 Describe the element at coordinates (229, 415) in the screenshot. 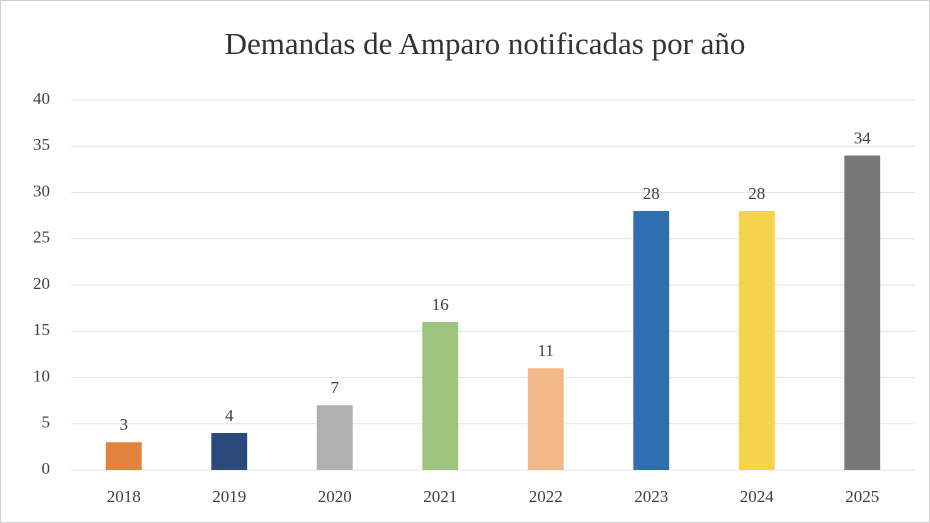

I see `data-label: 4` at that location.